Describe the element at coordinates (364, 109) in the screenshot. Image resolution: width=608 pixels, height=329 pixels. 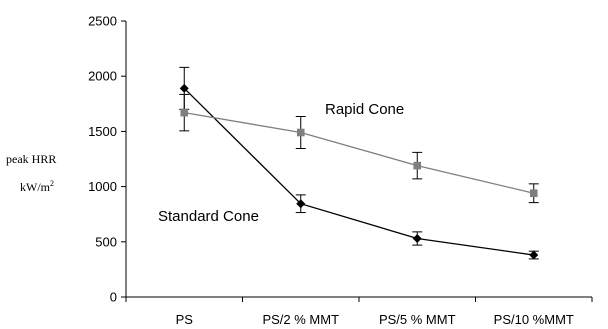
I see `annotation-rapid-cone: Rapid Cone` at that location.